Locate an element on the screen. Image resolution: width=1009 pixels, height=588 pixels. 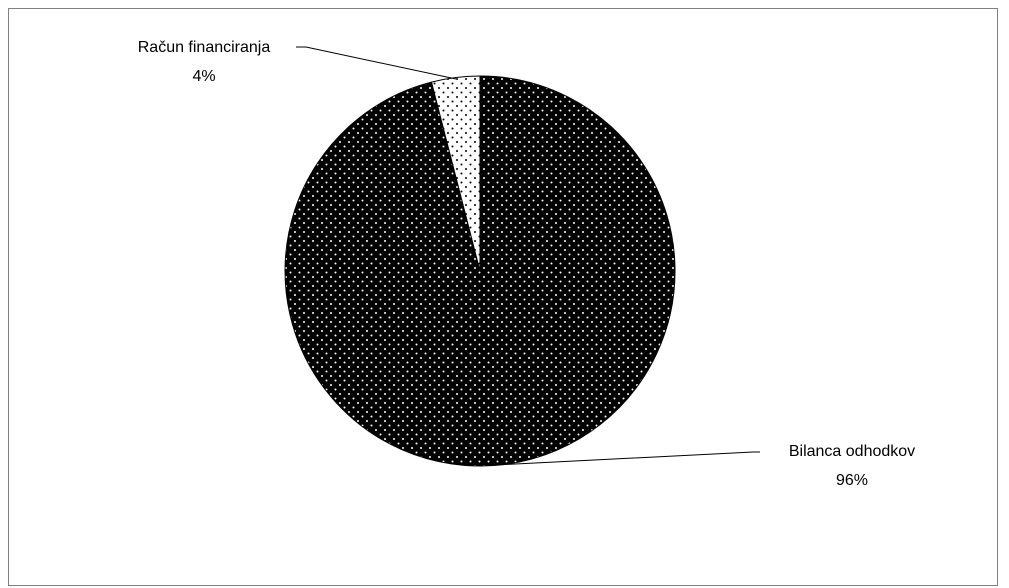
pie-slice-ra-un-financiranja is located at coordinates (455, 173).